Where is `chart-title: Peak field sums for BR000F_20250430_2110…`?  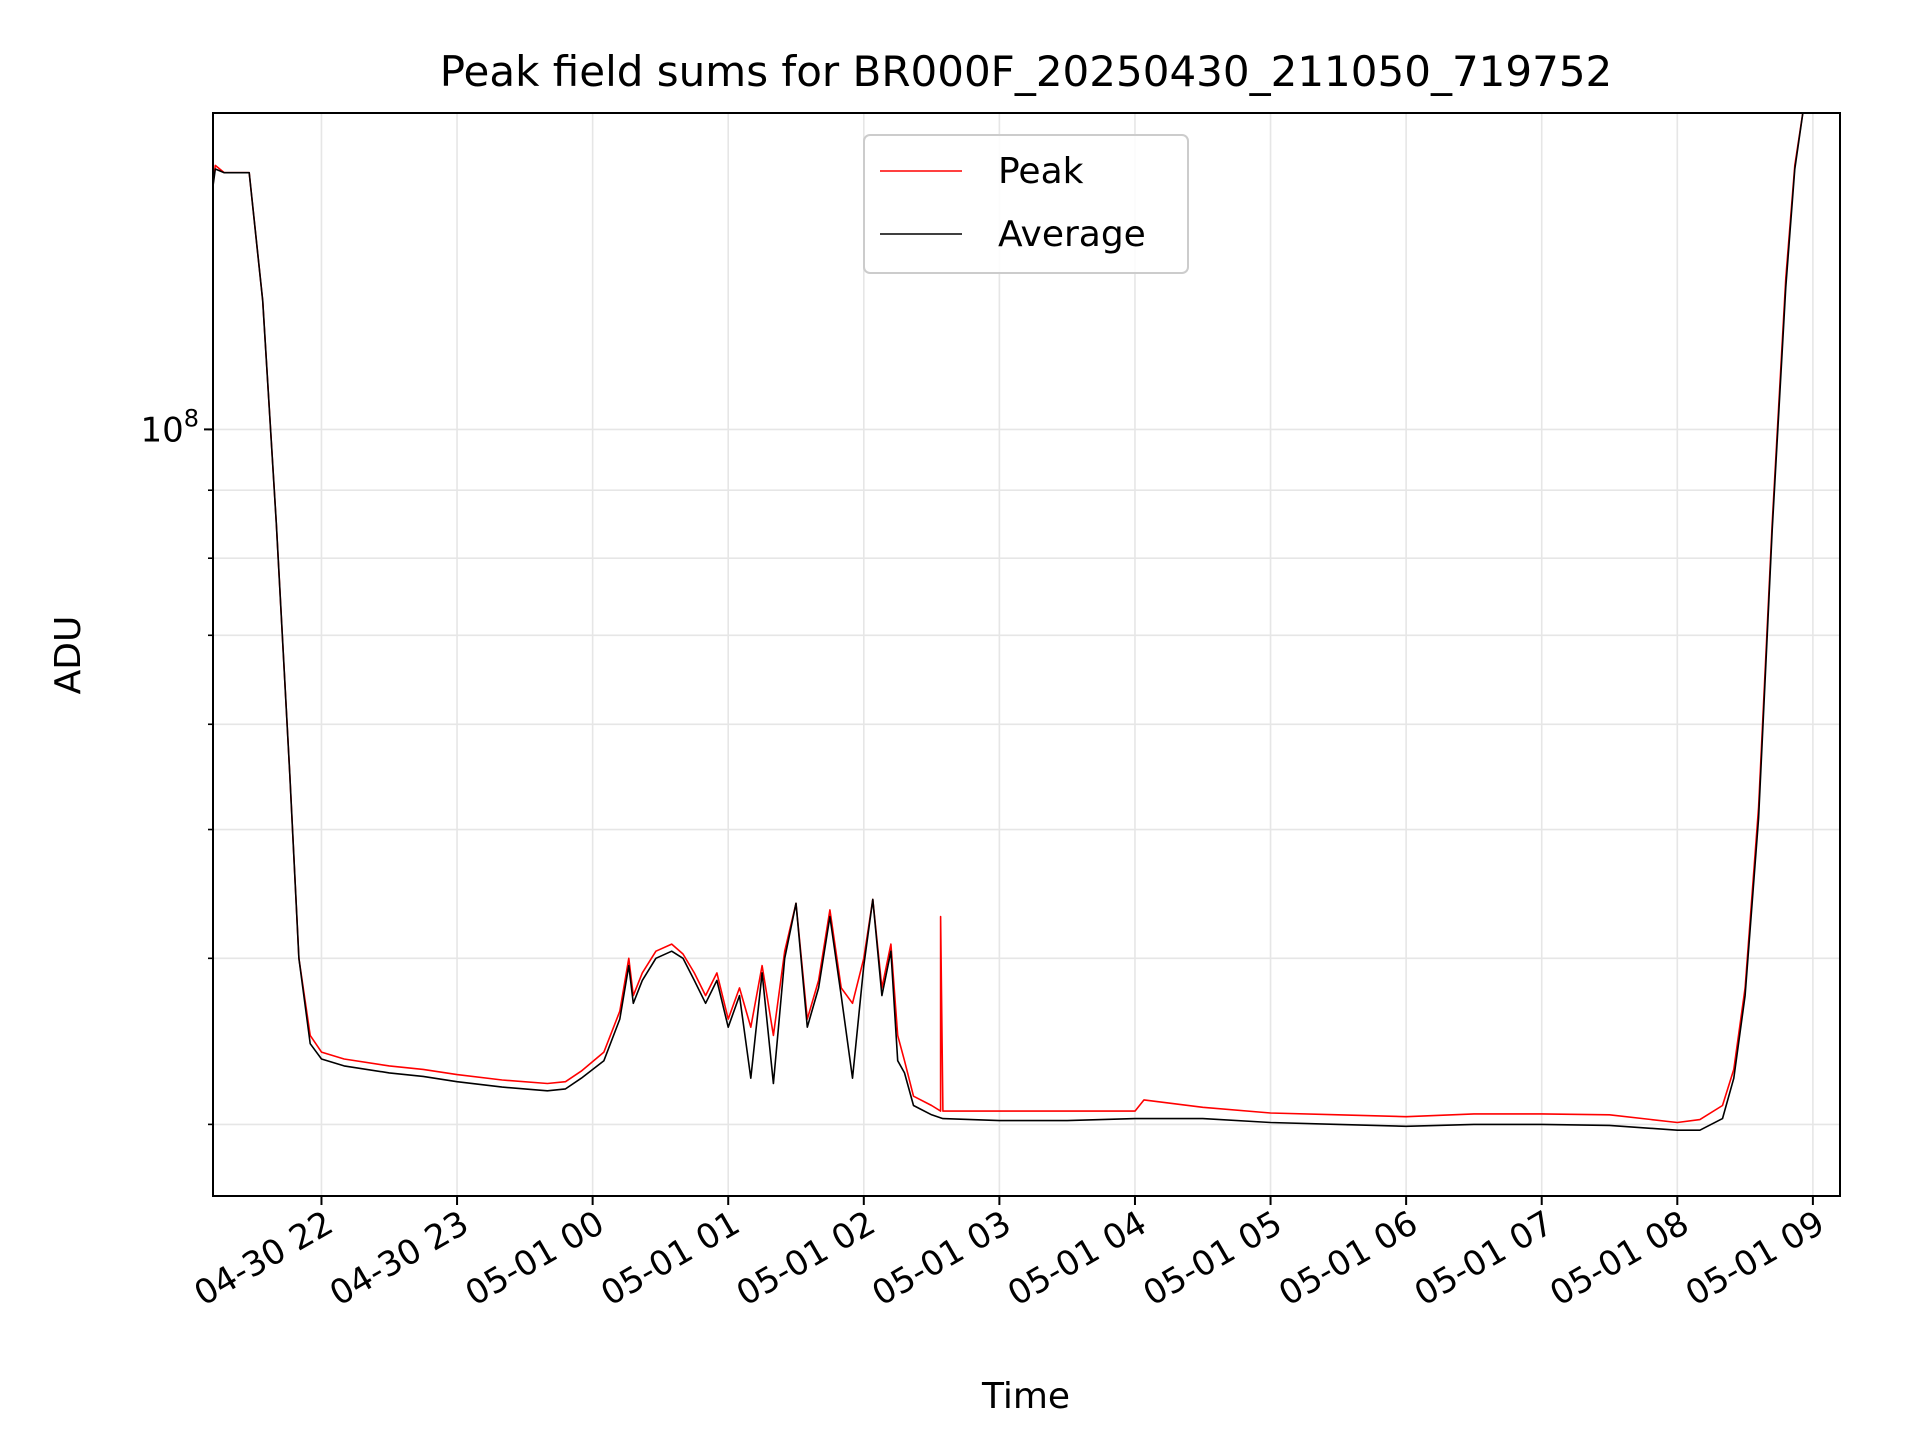 chart-title: Peak field sums for BR000F_20250430_2110… is located at coordinates (1026, 71).